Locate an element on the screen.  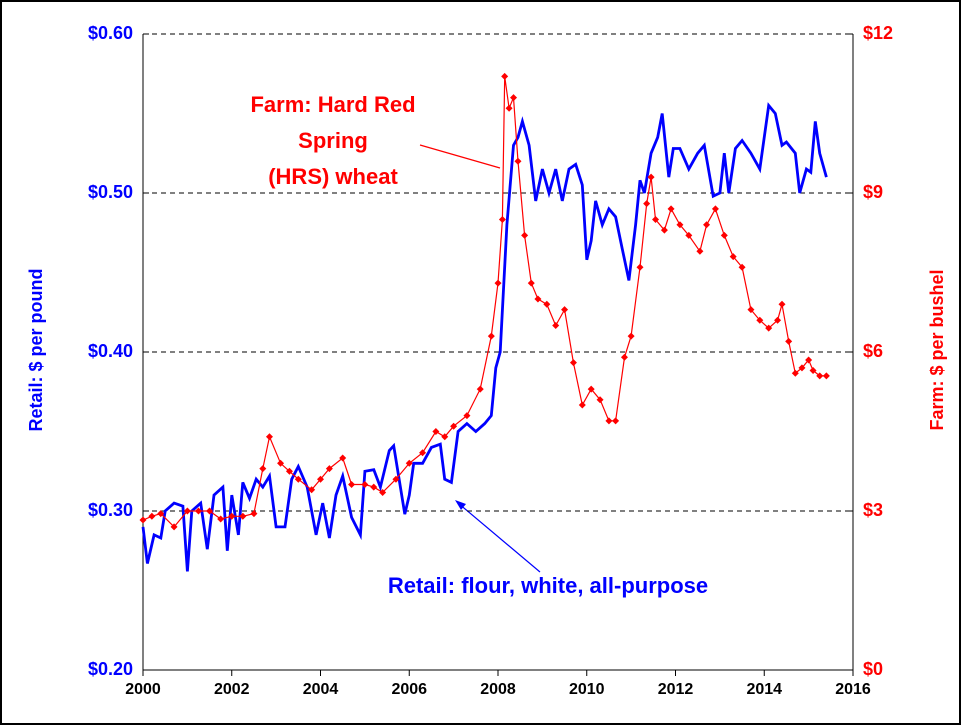
x-tick-label: 2000 is located at coordinates (143, 689).